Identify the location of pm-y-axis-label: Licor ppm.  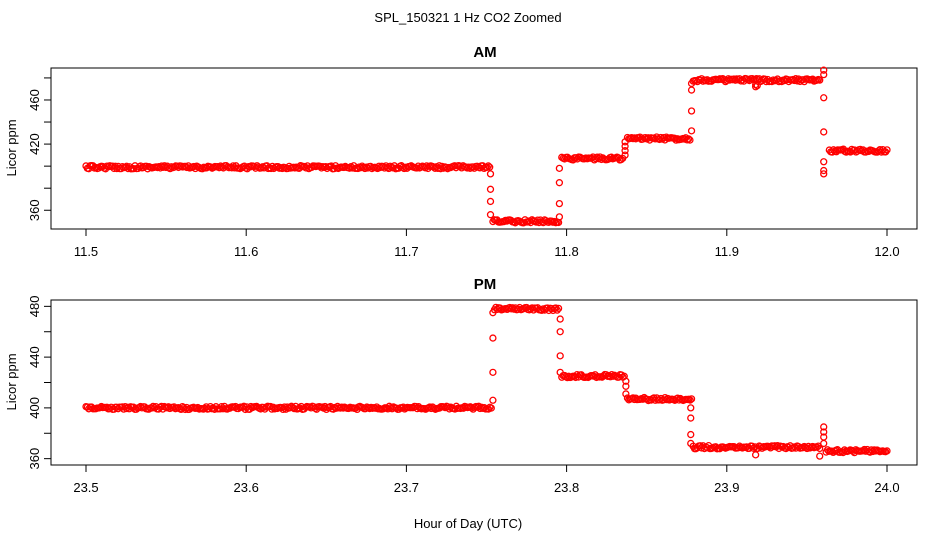
(11, 381).